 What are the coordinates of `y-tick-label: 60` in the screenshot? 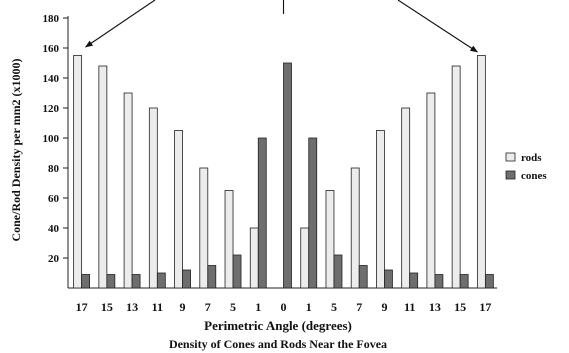 It's located at (54, 199).